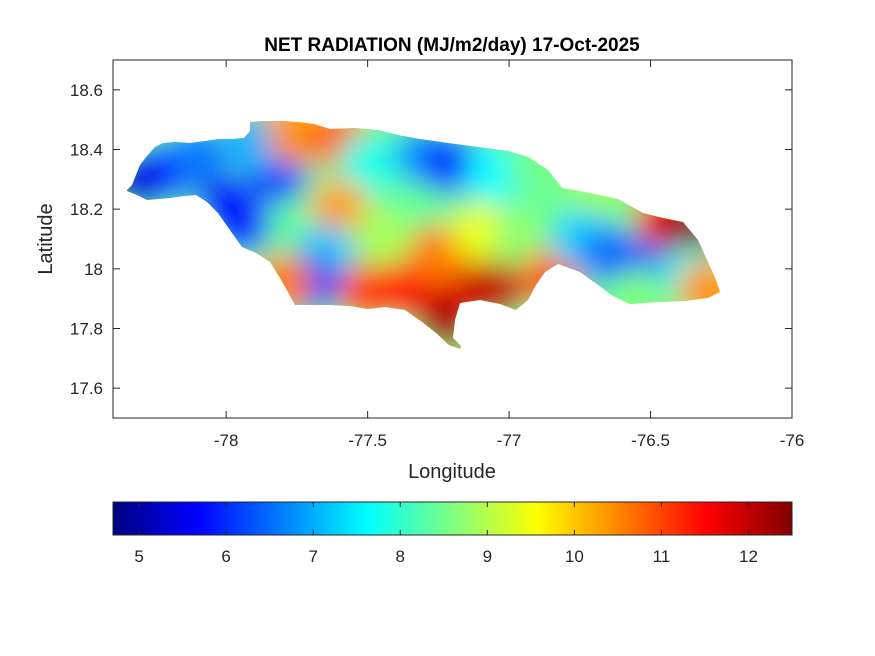 The width and height of the screenshot is (875, 656). Describe the element at coordinates (452, 472) in the screenshot. I see `x-axis-label: Longitude` at that location.